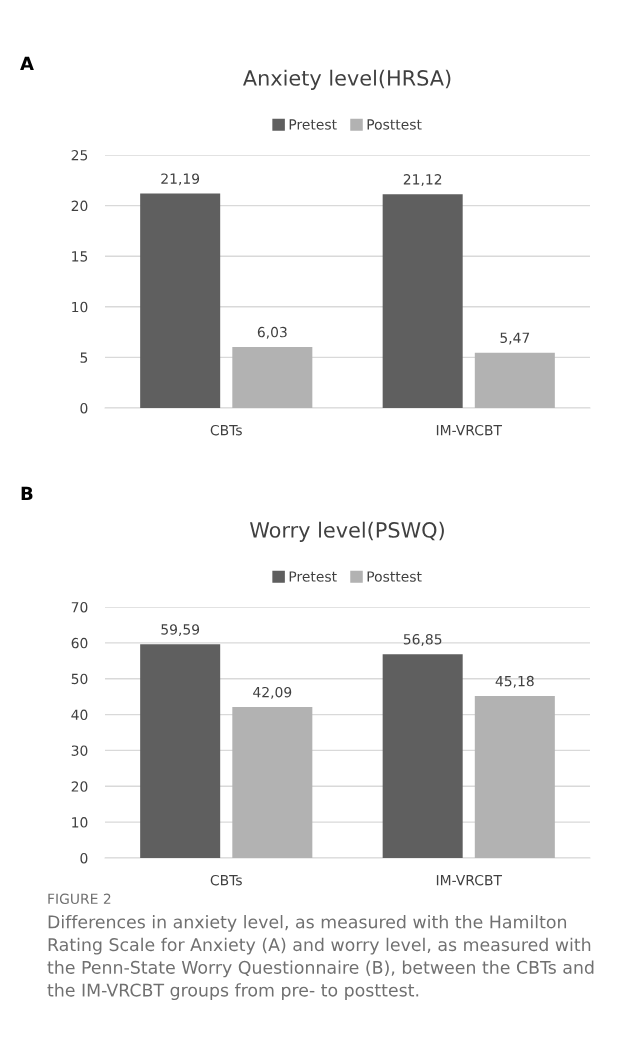 The image size is (620, 1037). Describe the element at coordinates (27, 63) in the screenshot. I see `text: A` at that location.